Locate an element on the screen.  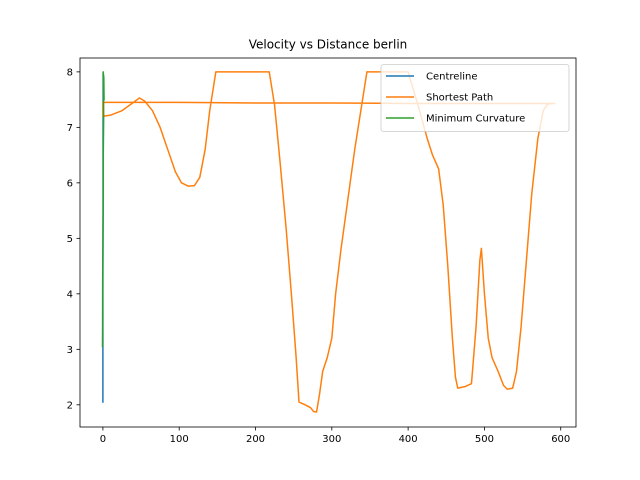
chart-title: Velocity vs Distance berlin is located at coordinates (328, 45).